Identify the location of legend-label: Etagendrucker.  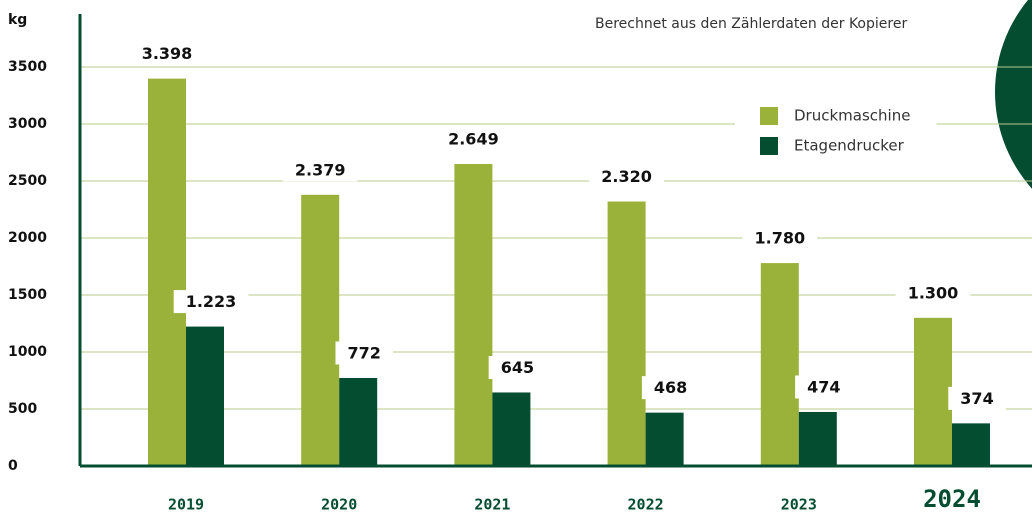
(849, 146).